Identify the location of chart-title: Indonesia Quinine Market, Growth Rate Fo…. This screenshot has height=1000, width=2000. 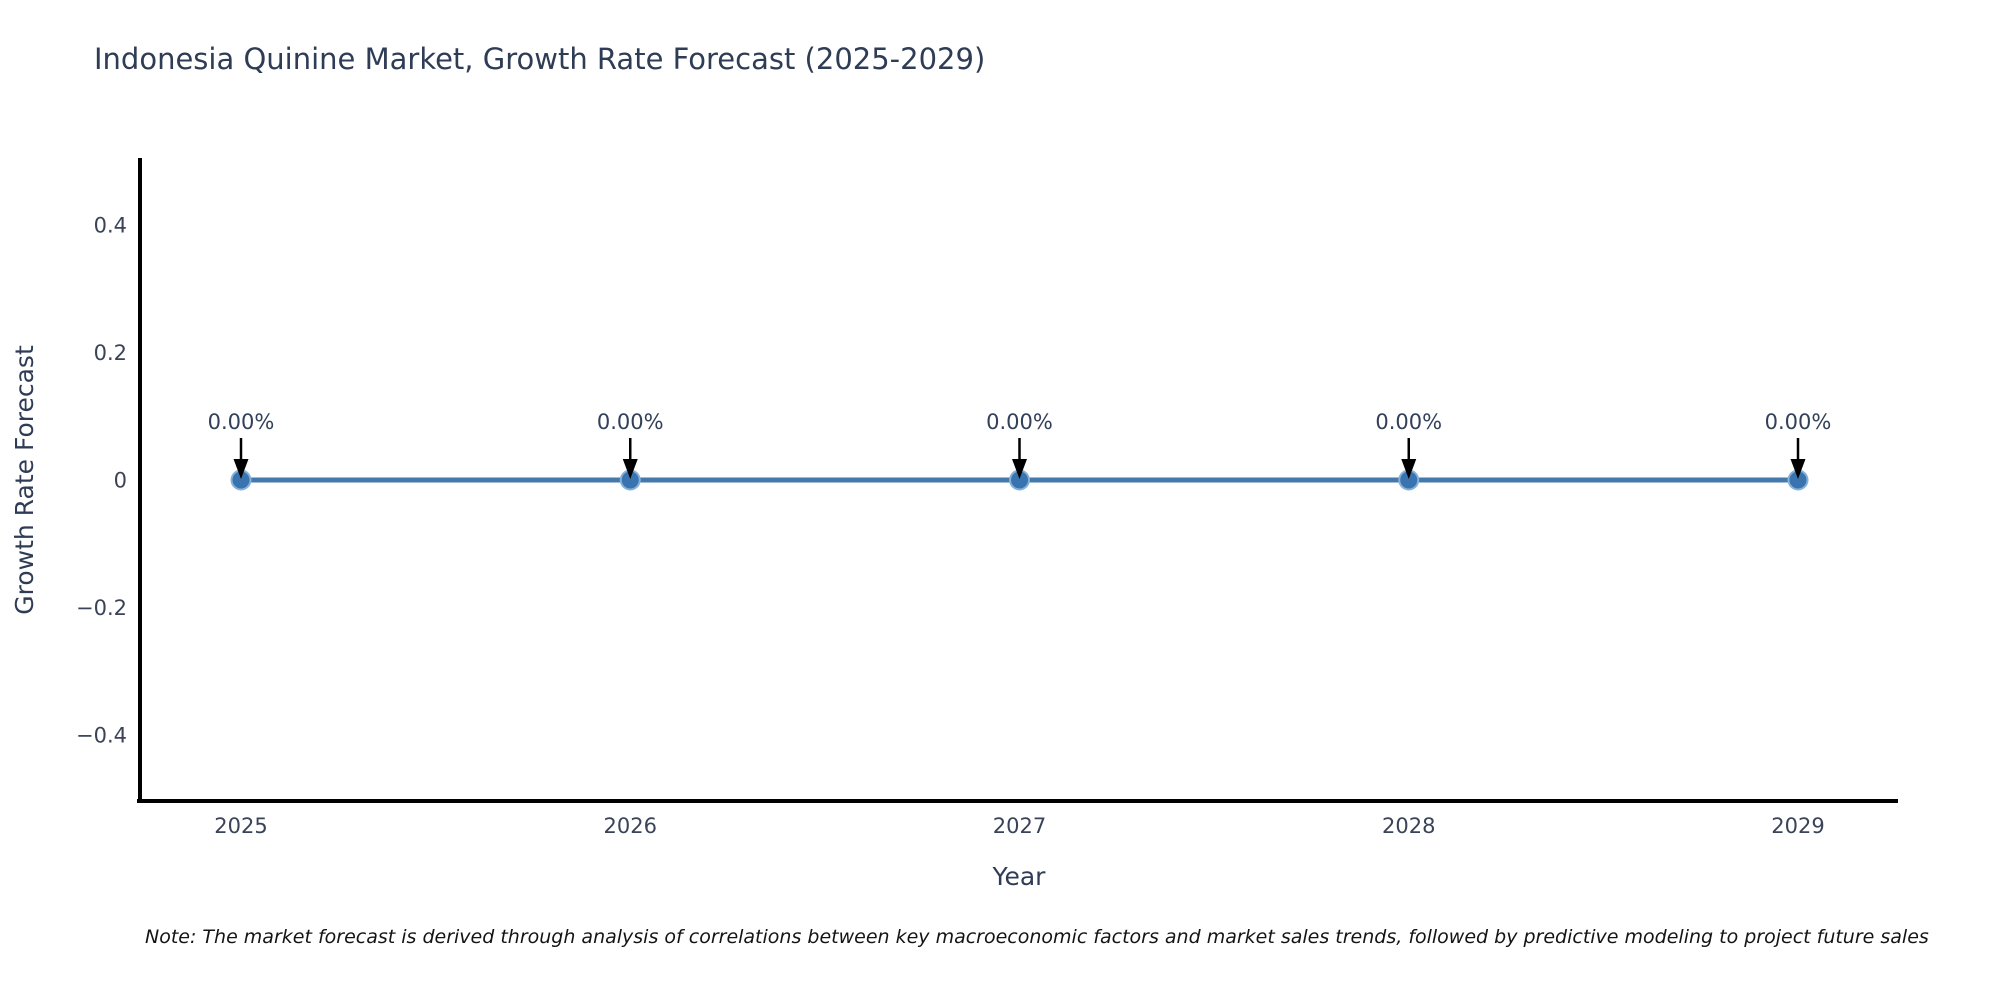
(540, 59).